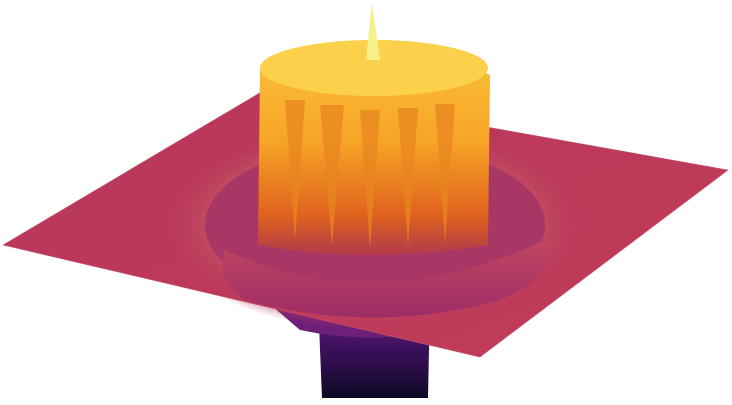 The height and width of the screenshot is (405, 732). What do you see at coordinates (373, 31) in the screenshot?
I see `central-spike` at bounding box center [373, 31].